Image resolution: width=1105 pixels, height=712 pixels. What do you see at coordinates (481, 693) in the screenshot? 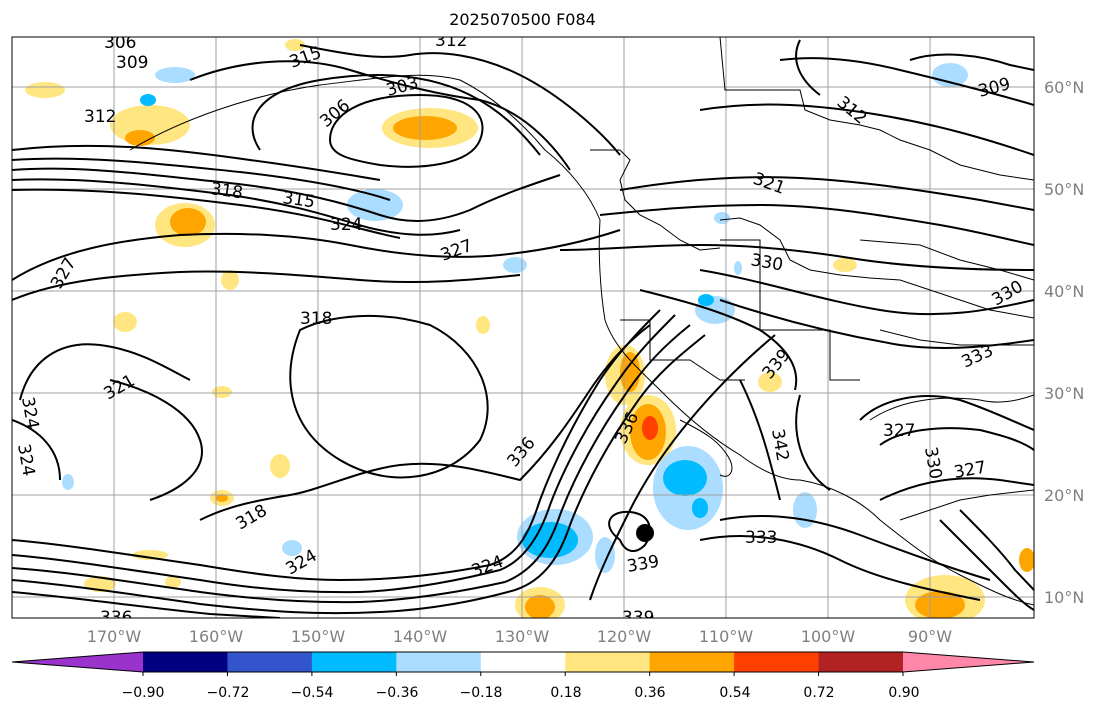
I see `colorbar-tick-label: −0.18` at bounding box center [481, 693].